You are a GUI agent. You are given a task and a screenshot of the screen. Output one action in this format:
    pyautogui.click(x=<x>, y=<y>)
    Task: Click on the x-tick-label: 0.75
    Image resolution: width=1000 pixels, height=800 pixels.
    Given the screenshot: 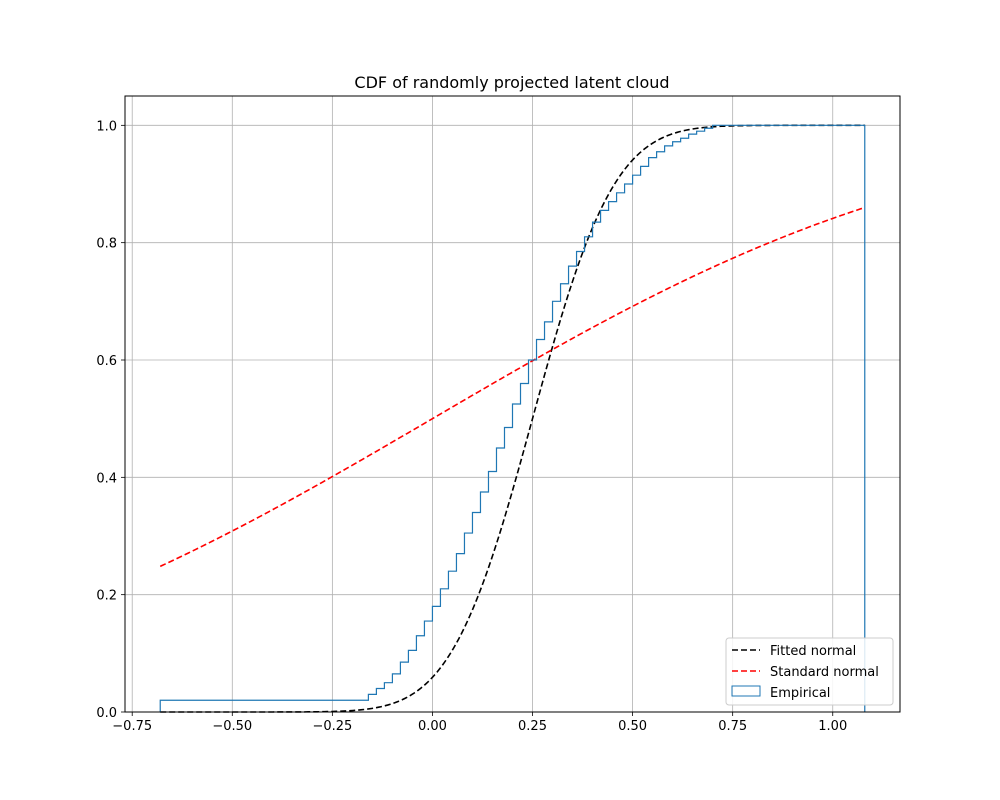 What is the action you would take?
    pyautogui.click(x=732, y=726)
    